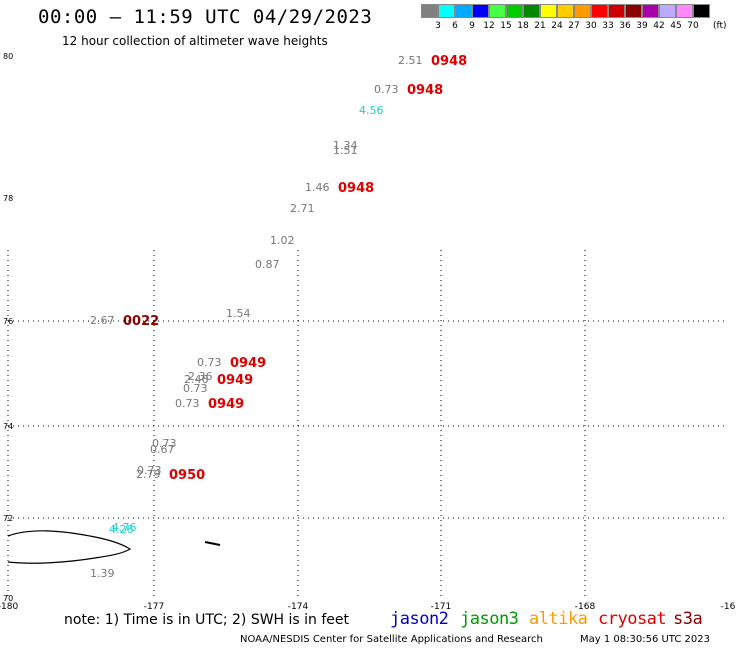  I want to click on wave-height-value: 2.51, so click(410, 60).